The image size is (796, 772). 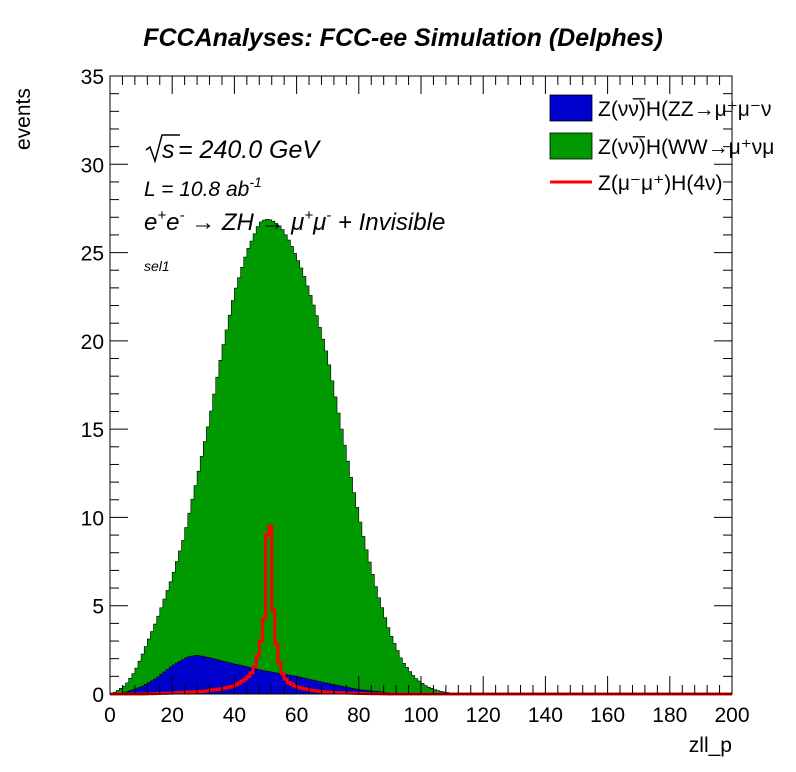 What do you see at coordinates (150, 222) in the screenshot?
I see `process-e1: e` at bounding box center [150, 222].